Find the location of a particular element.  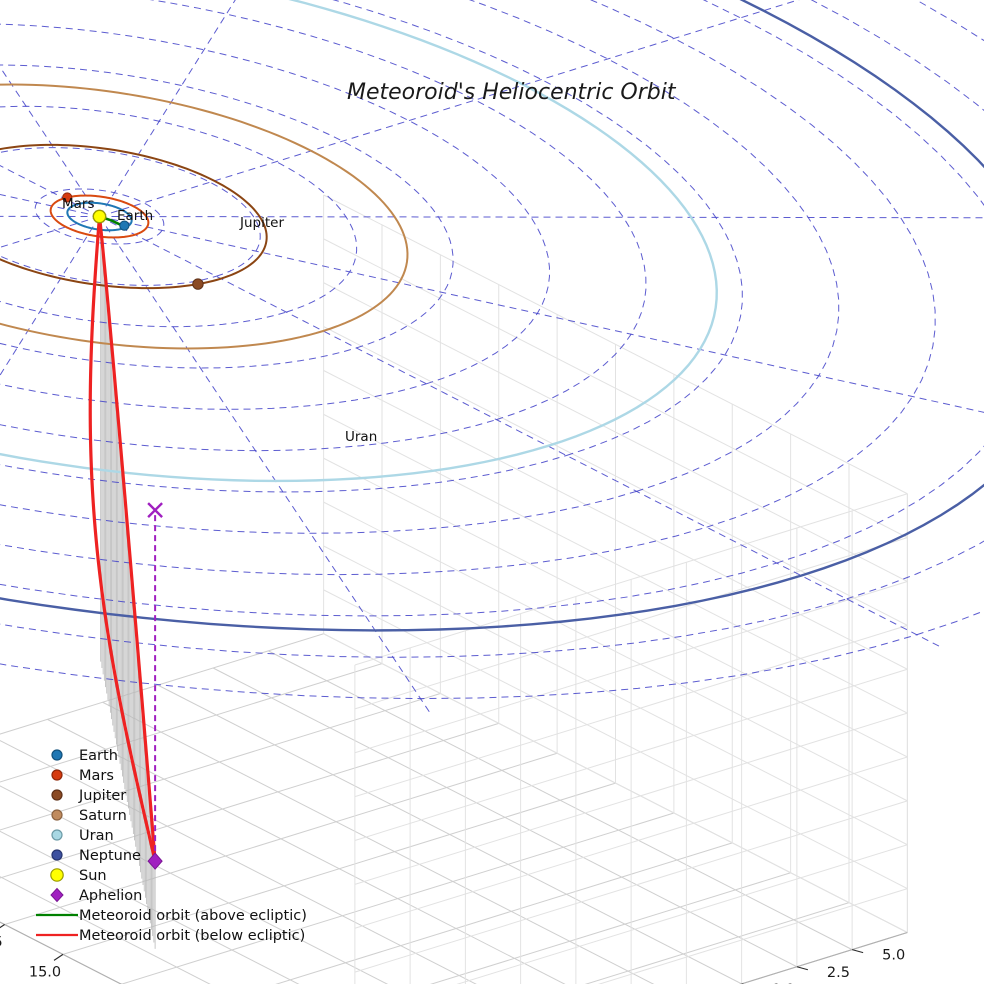

tick-label: 0.0 is located at coordinates (783, 983).